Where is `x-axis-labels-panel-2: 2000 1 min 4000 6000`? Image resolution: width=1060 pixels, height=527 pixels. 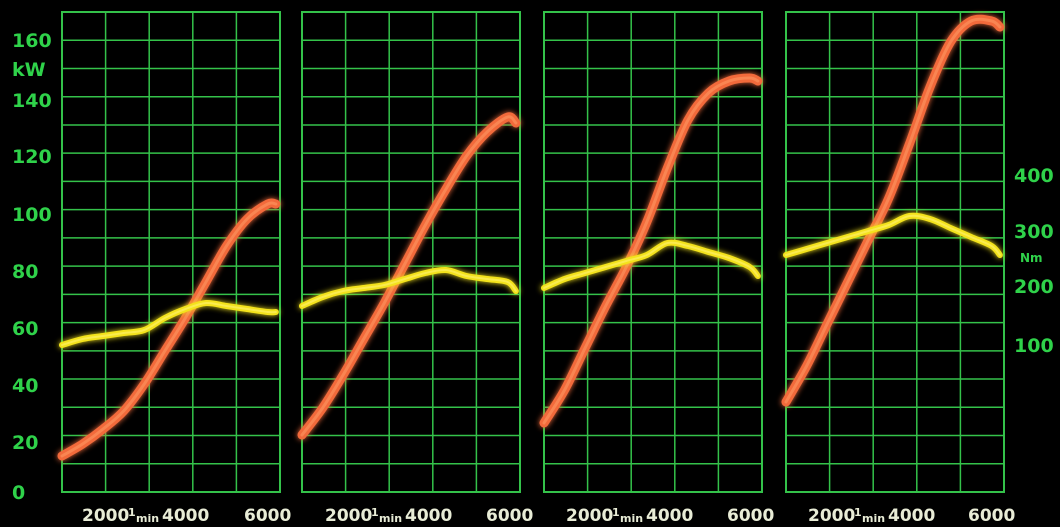 x-axis-labels-panel-2: 2000 1 min 4000 6000 is located at coordinates (429, 516).